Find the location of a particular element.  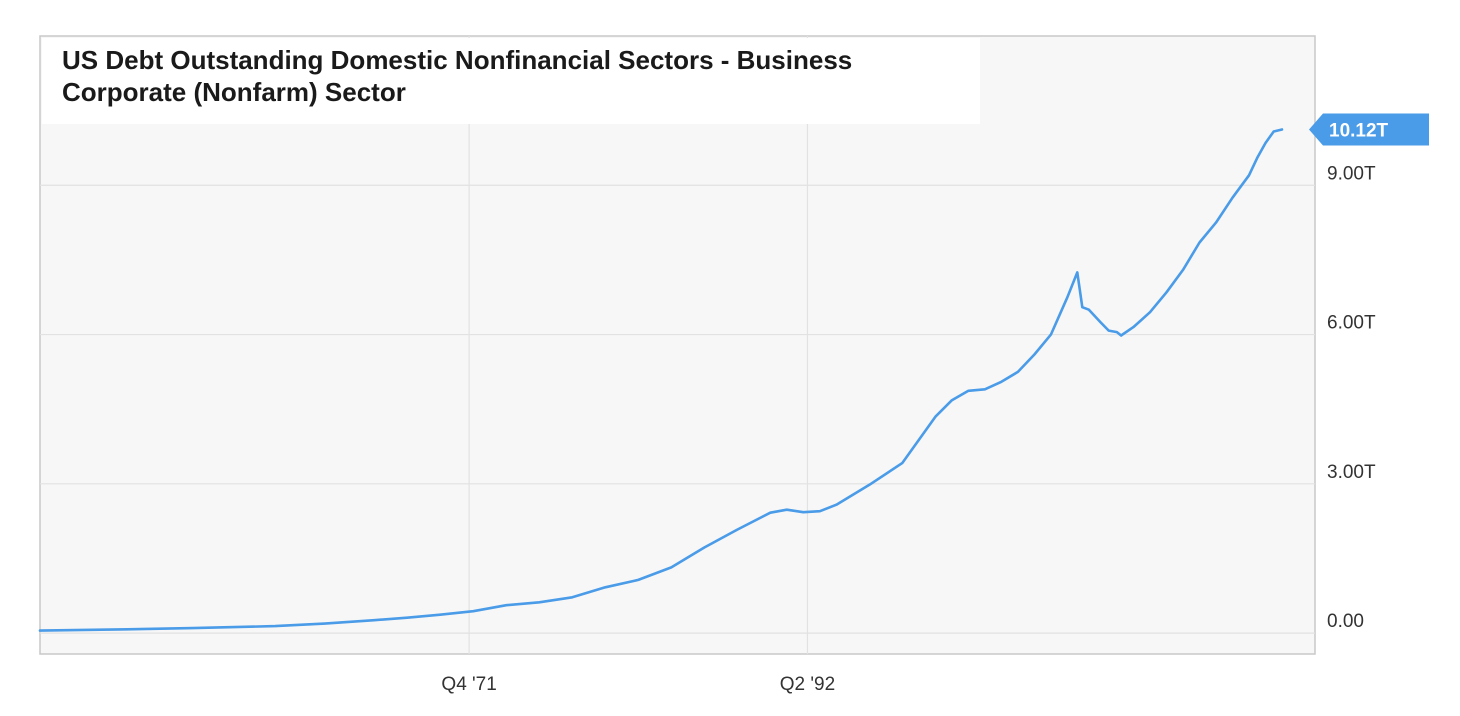

chart-title-box is located at coordinates (511, 81).